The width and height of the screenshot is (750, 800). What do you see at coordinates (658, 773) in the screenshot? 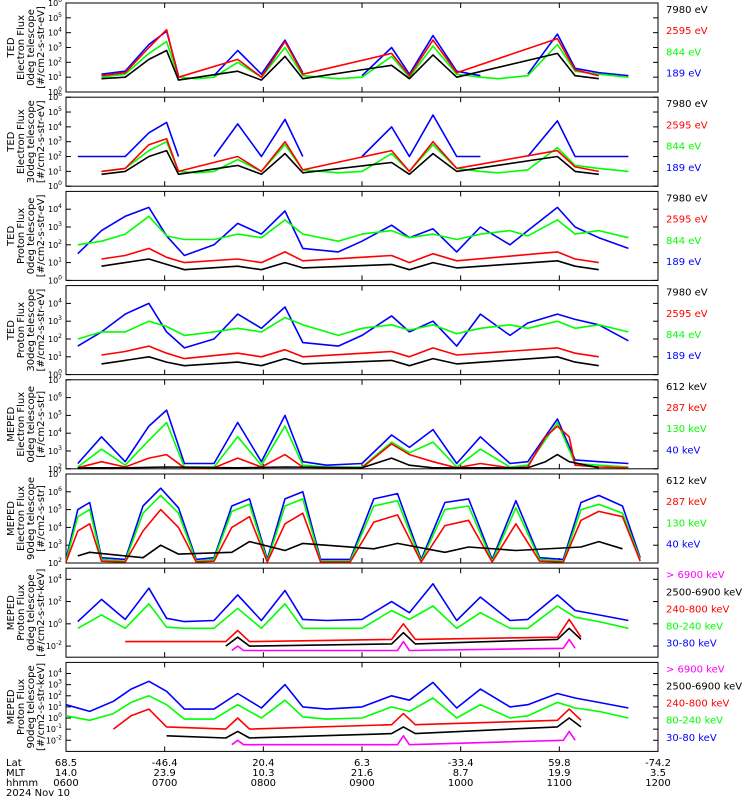
I see `x-row-value: 3.5` at bounding box center [658, 773].